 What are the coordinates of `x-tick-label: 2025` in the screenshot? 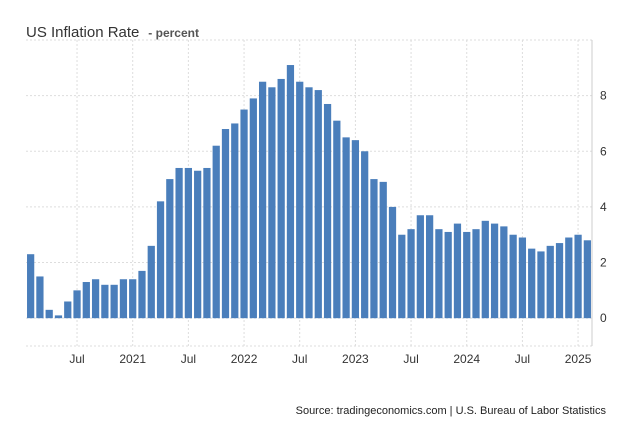 It's located at (578, 359).